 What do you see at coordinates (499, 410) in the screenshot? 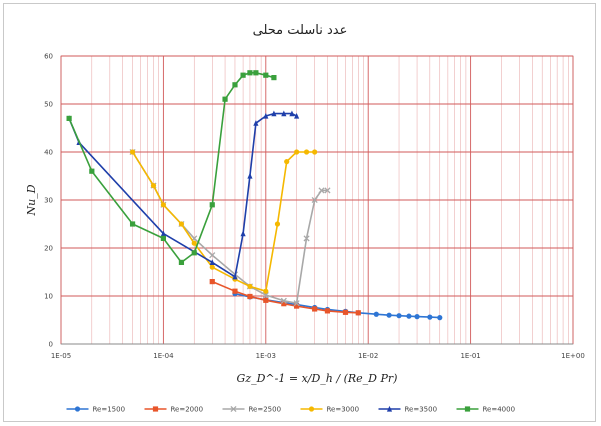
I see `legend-label: Re=4000` at bounding box center [499, 410].